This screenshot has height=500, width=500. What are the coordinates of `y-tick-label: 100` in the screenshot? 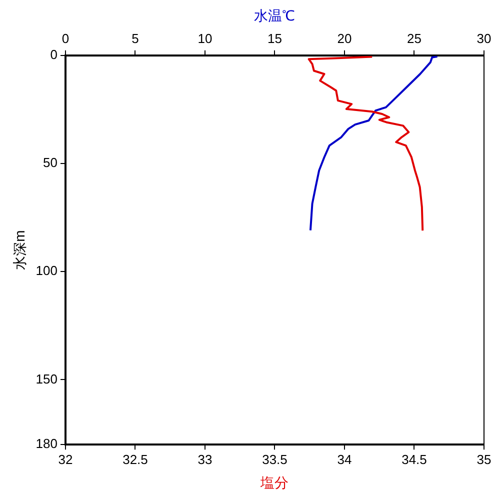 It's located at (47, 270).